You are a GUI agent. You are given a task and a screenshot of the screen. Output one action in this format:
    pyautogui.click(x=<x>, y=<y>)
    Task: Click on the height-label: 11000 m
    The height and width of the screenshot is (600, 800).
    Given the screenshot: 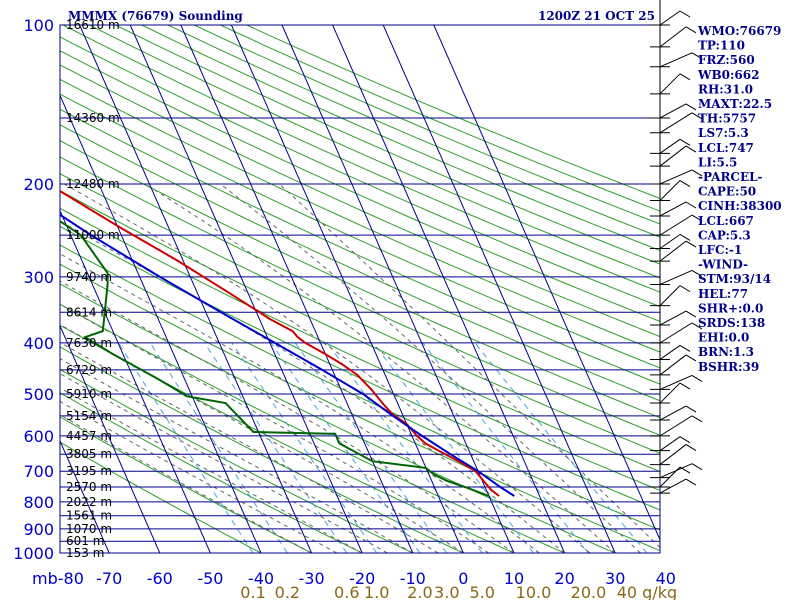 What is the action you would take?
    pyautogui.click(x=93, y=235)
    